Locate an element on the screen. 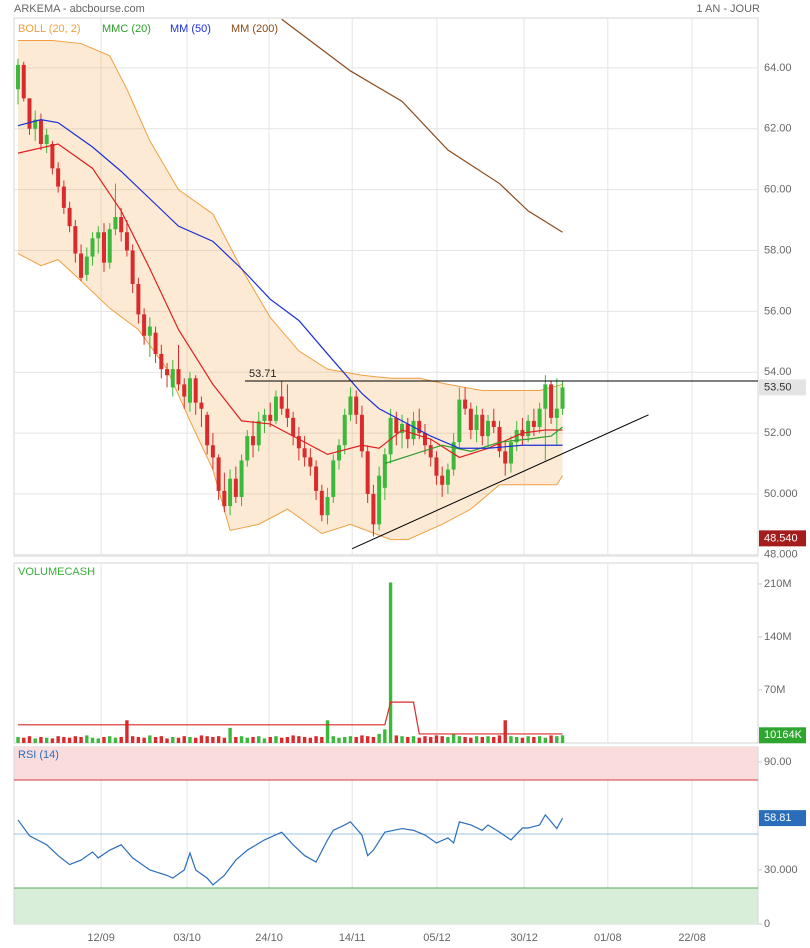  trendline is located at coordinates (500, 482).